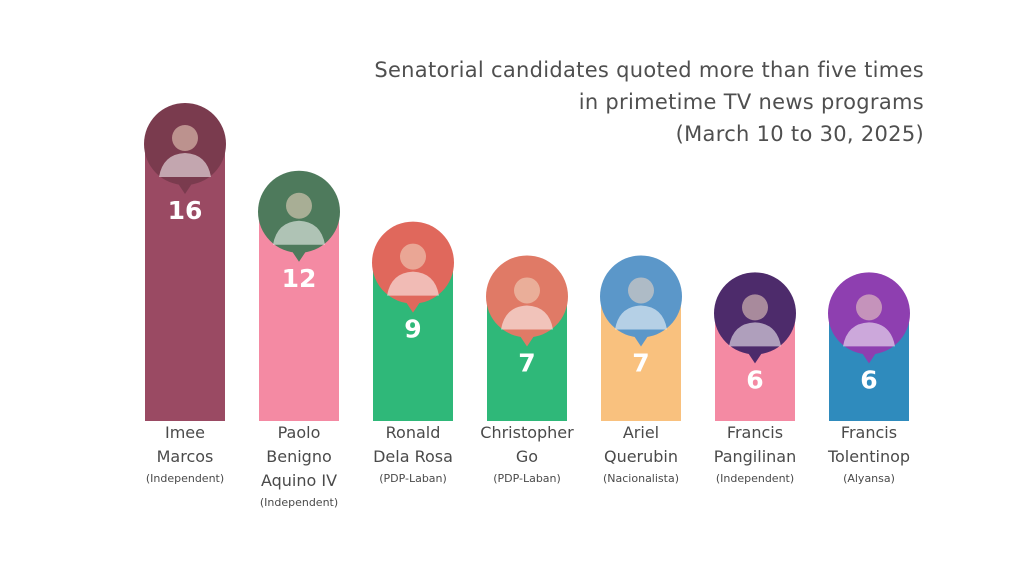 The image size is (1024, 576). I want to click on candidate-name-line: Christopher, so click(527, 432).